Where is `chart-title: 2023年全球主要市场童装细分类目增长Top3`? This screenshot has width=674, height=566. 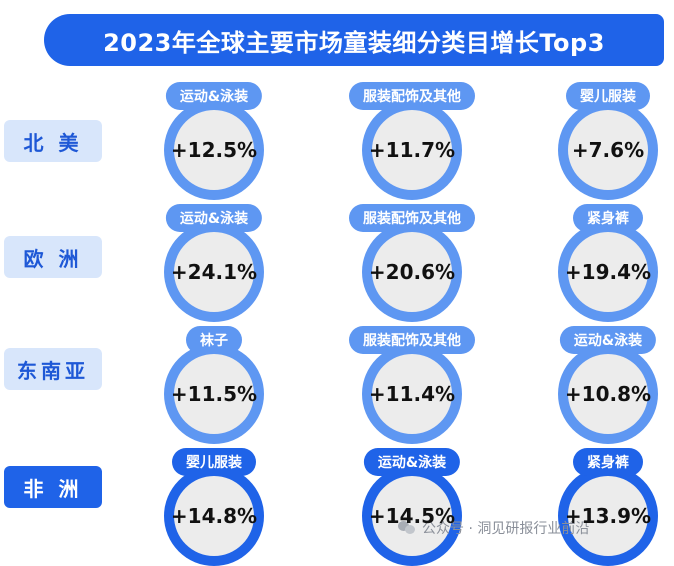 chart-title: 2023年全球主要市场童装细分类目增长Top3 is located at coordinates (354, 40).